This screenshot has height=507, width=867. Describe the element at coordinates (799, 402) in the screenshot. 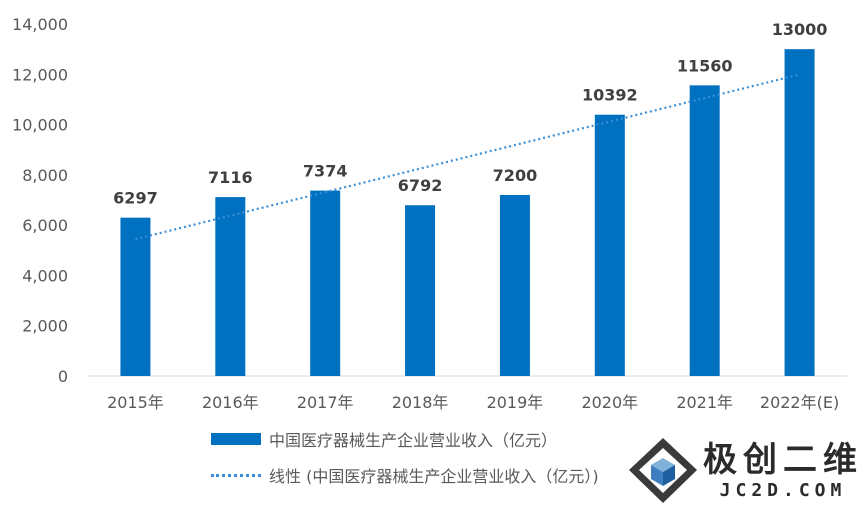

I see `x-tick-label: 2022年(E)` at that location.